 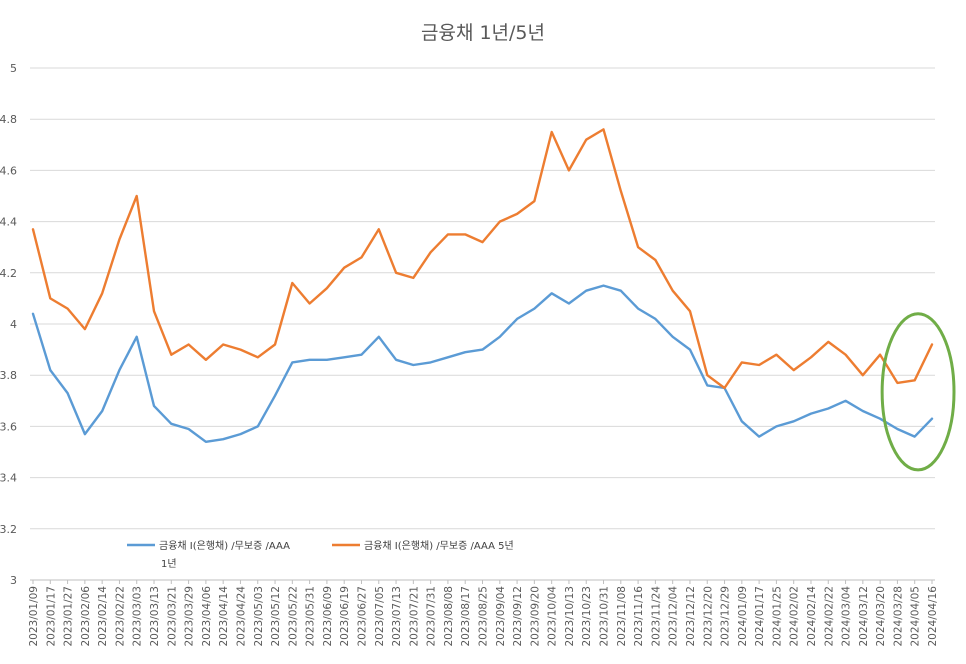 I want to click on x-tick-label: 2024/01/09, so click(x=743, y=616).